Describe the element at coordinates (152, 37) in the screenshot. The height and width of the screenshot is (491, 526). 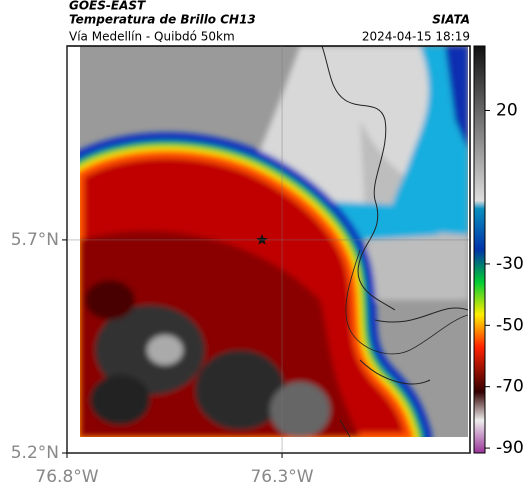
I see `region: Vía Medellín - Quibdó 50km` at that location.